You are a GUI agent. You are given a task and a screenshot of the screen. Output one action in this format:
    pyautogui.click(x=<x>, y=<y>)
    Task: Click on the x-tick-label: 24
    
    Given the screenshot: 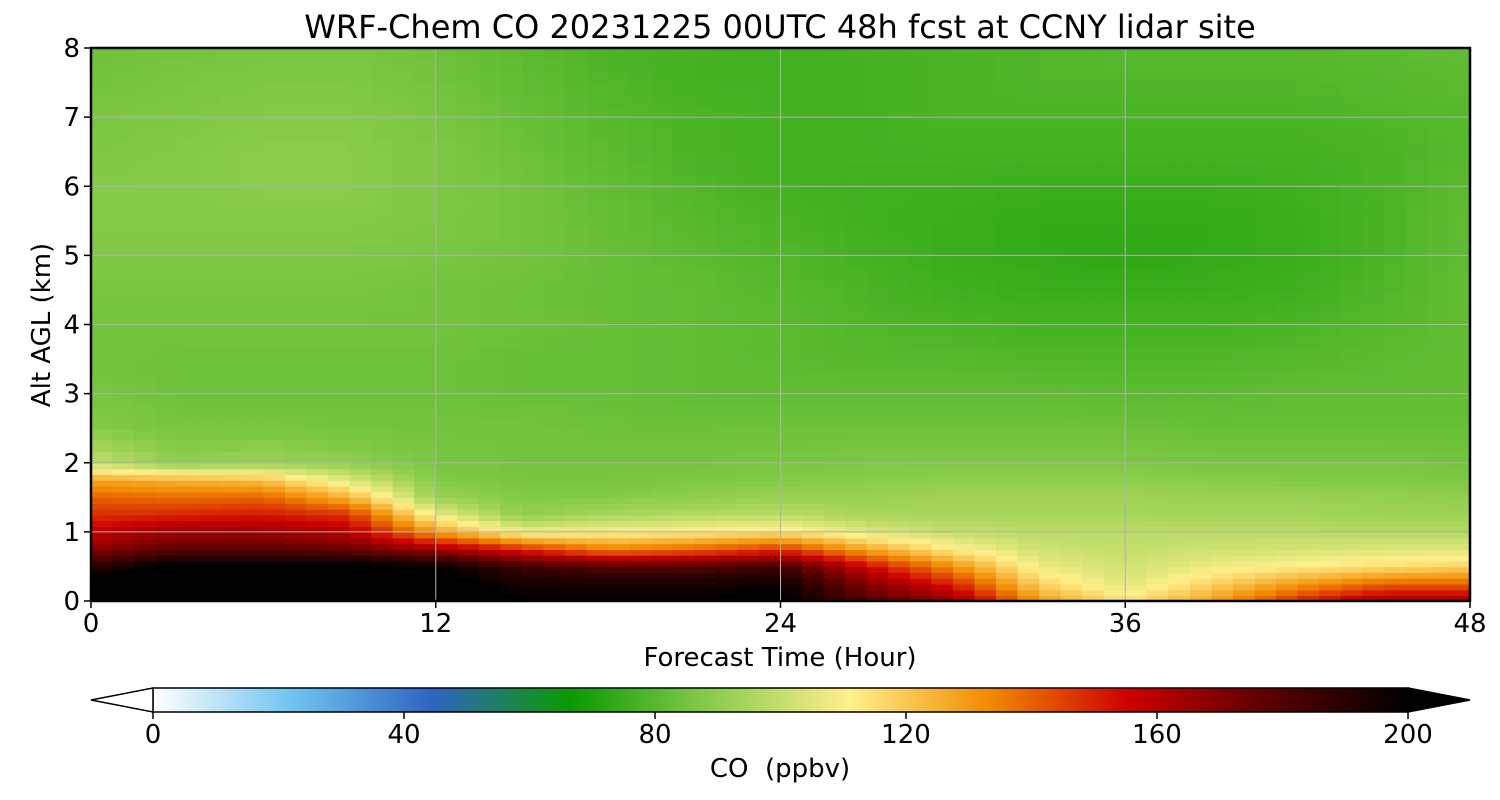 What is the action you would take?
    pyautogui.click(x=780, y=624)
    